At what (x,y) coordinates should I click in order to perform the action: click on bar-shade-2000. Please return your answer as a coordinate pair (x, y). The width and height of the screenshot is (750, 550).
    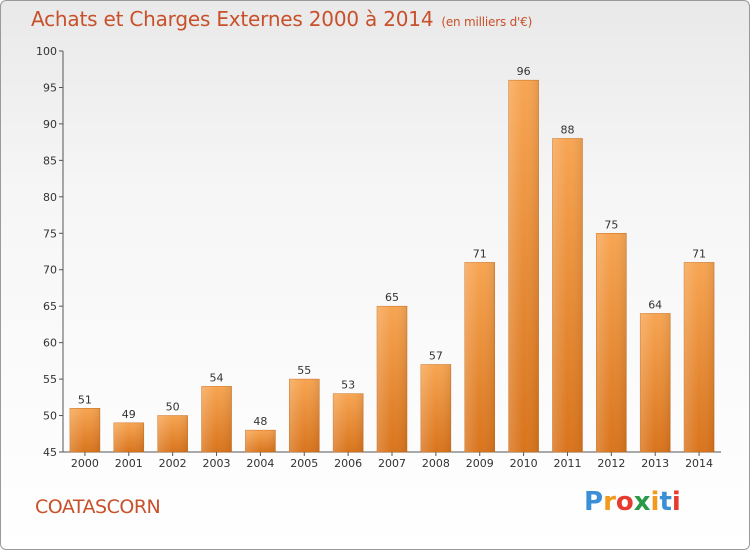
    Looking at the image, I should click on (84, 430).